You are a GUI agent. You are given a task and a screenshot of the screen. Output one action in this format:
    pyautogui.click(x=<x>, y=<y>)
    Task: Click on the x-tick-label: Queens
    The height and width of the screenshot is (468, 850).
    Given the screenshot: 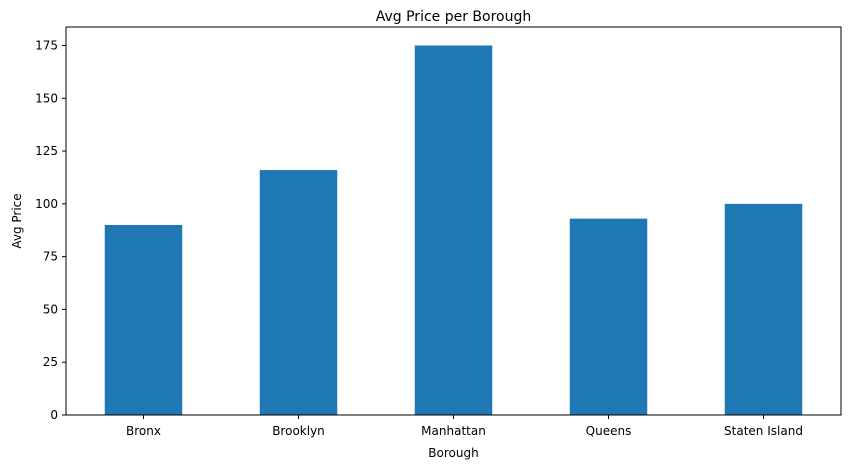 What is the action you would take?
    pyautogui.click(x=609, y=431)
    